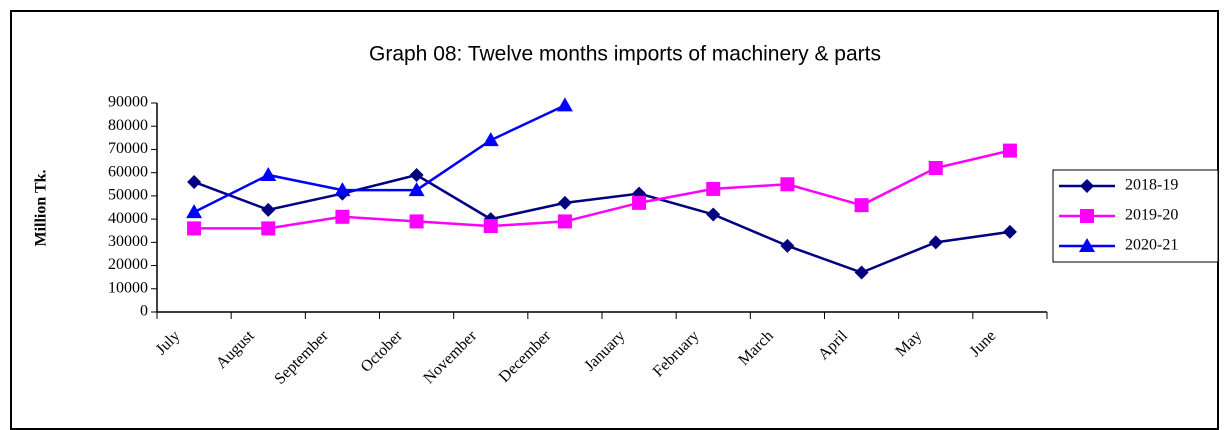  I want to click on y-tick-label: 10000, so click(128, 287).